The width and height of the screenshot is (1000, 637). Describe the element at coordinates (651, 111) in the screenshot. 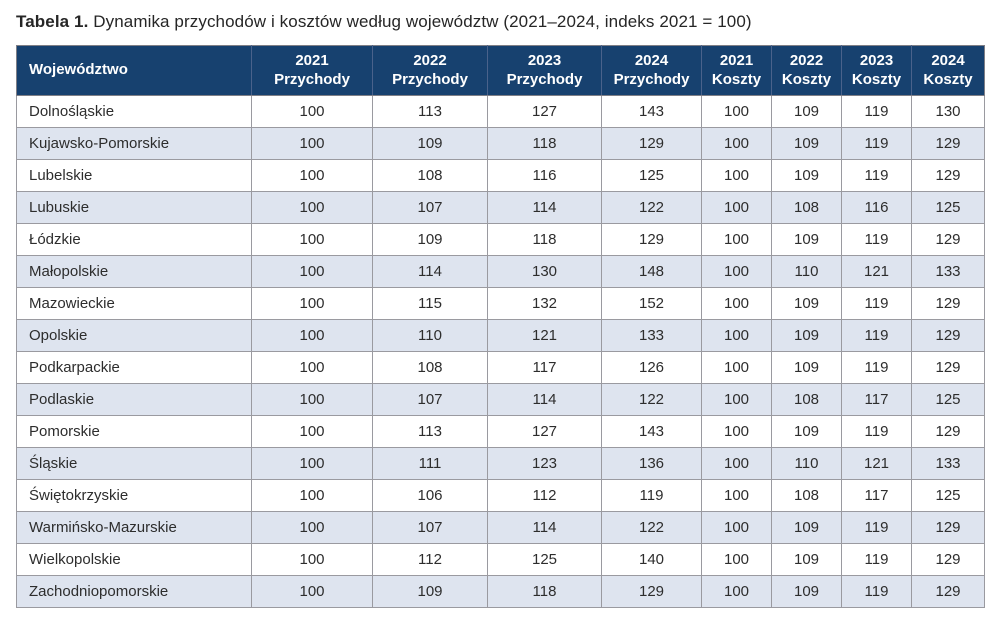

I see `value-cell: 143` at that location.